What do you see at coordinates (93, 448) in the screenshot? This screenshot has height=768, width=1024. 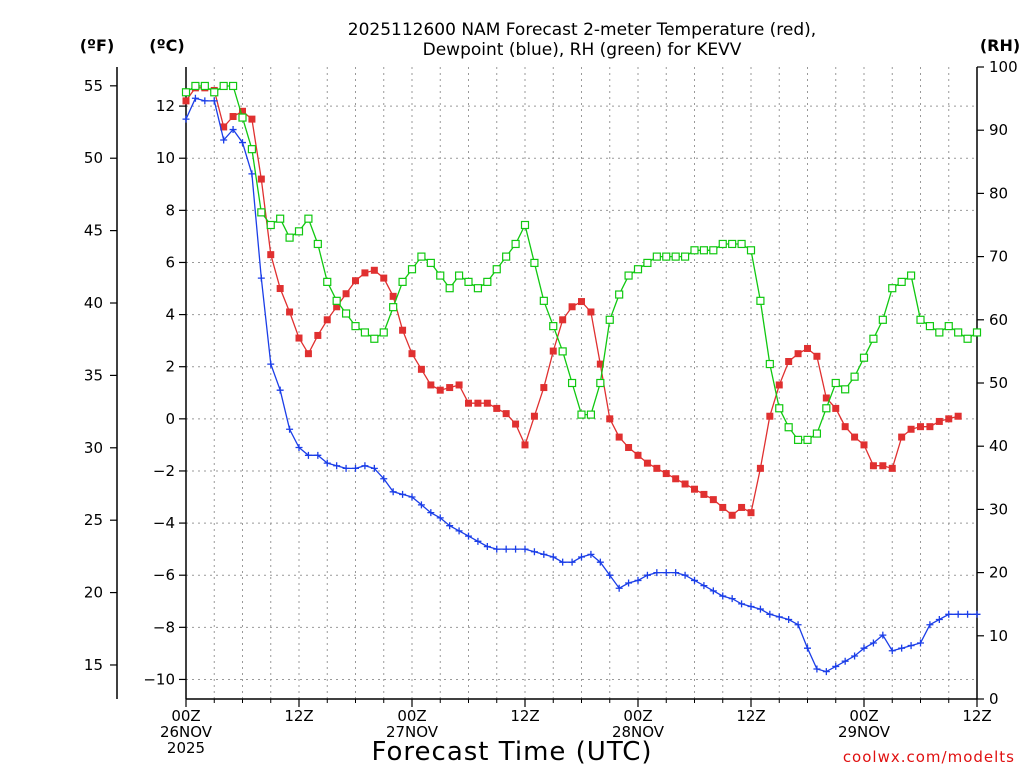 I see `fahrenheit-tick-label: 30` at bounding box center [93, 448].